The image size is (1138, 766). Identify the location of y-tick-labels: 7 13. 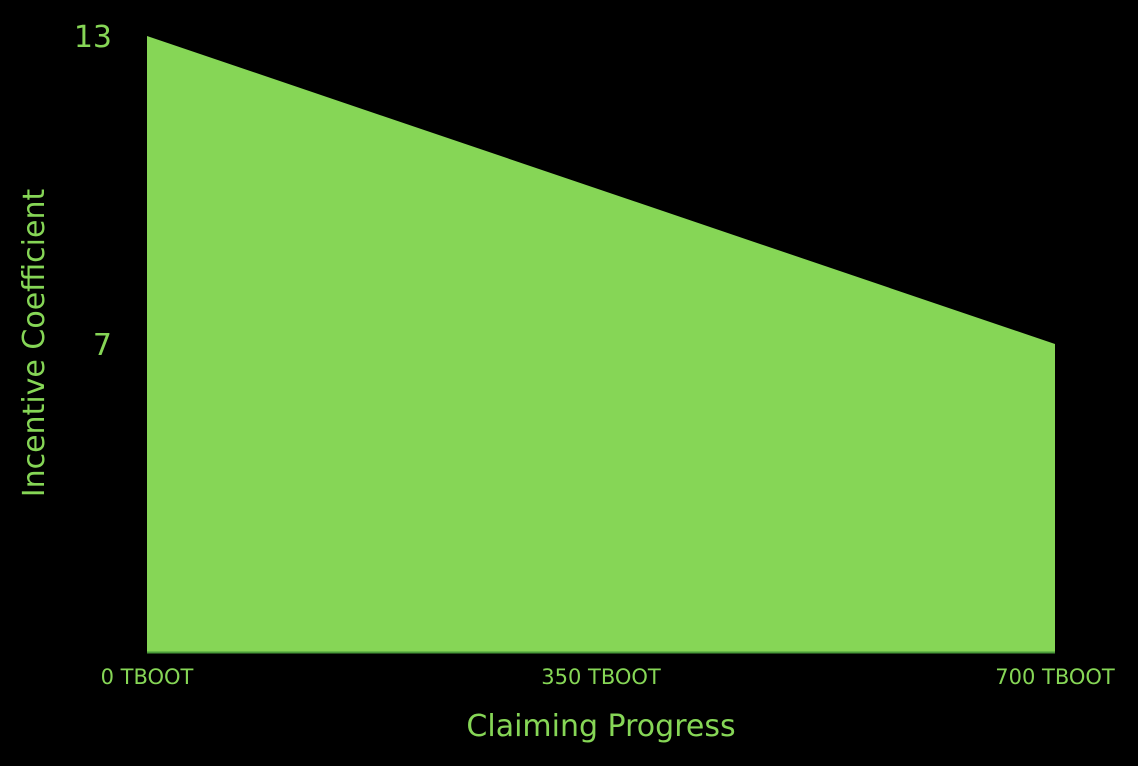
(93, 191).